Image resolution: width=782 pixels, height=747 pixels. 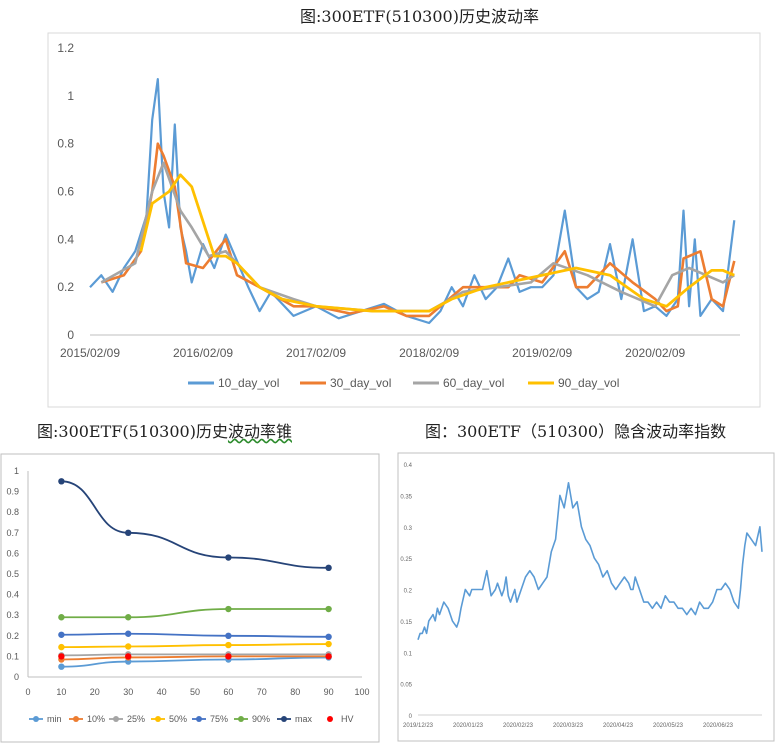 What do you see at coordinates (12, 615) in the screenshot?
I see `chart2-y-tick: 0.3` at bounding box center [12, 615].